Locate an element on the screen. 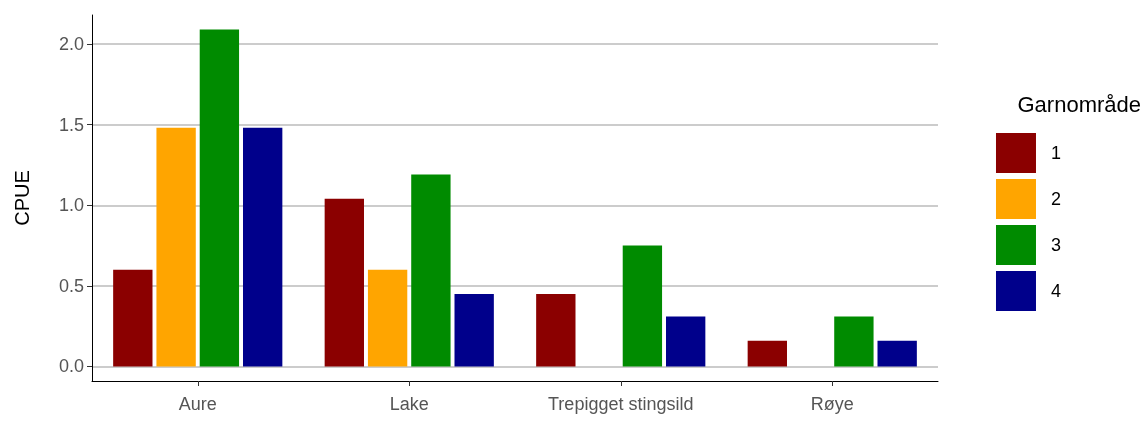  y-axis-title: CPUE is located at coordinates (22, 198).